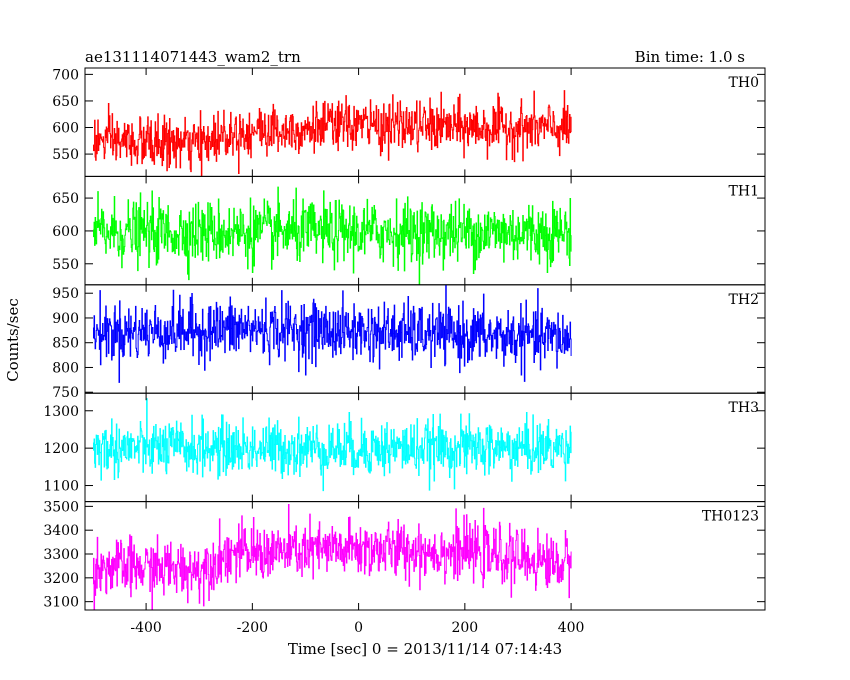 The width and height of the screenshot is (850, 680). What do you see at coordinates (332, 133) in the screenshot?
I see `series-line-th0` at bounding box center [332, 133].